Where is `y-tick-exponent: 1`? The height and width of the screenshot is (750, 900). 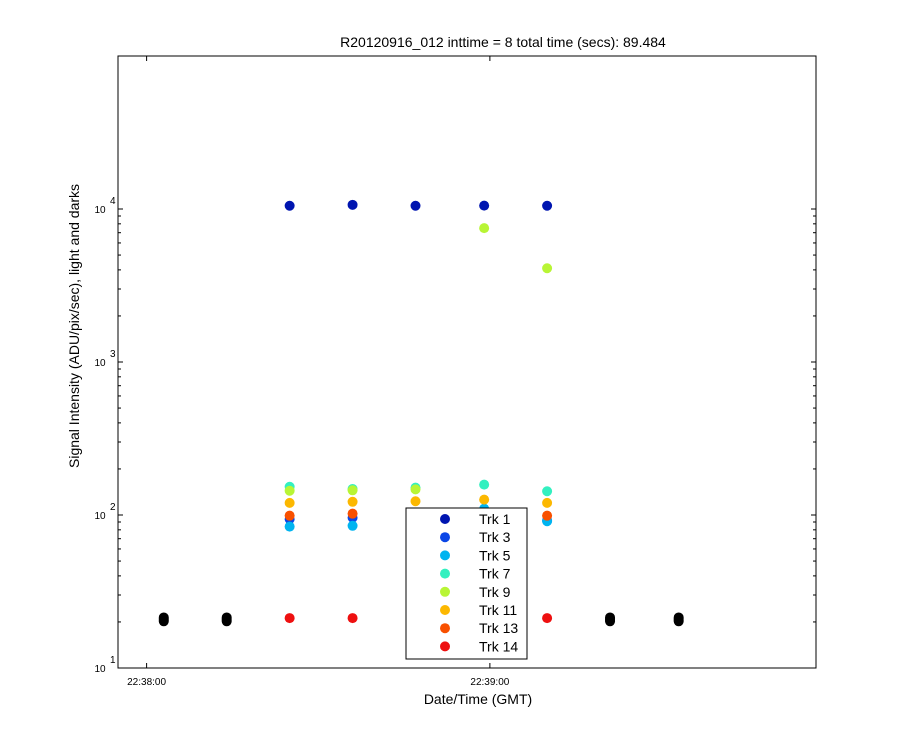 y-tick-exponent: 1 is located at coordinates (113, 660).